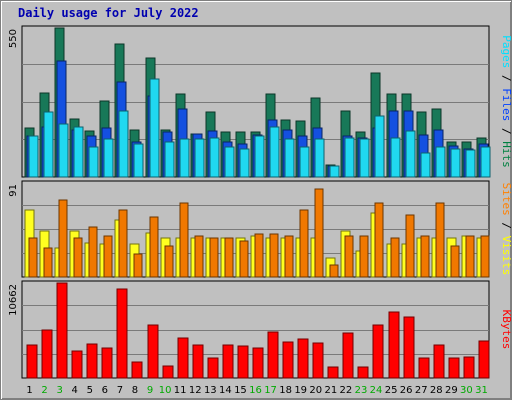 The height and width of the screenshot is (400, 512). What do you see at coordinates (90, 390) in the screenshot?
I see `x-tick-label: 5` at bounding box center [90, 390].